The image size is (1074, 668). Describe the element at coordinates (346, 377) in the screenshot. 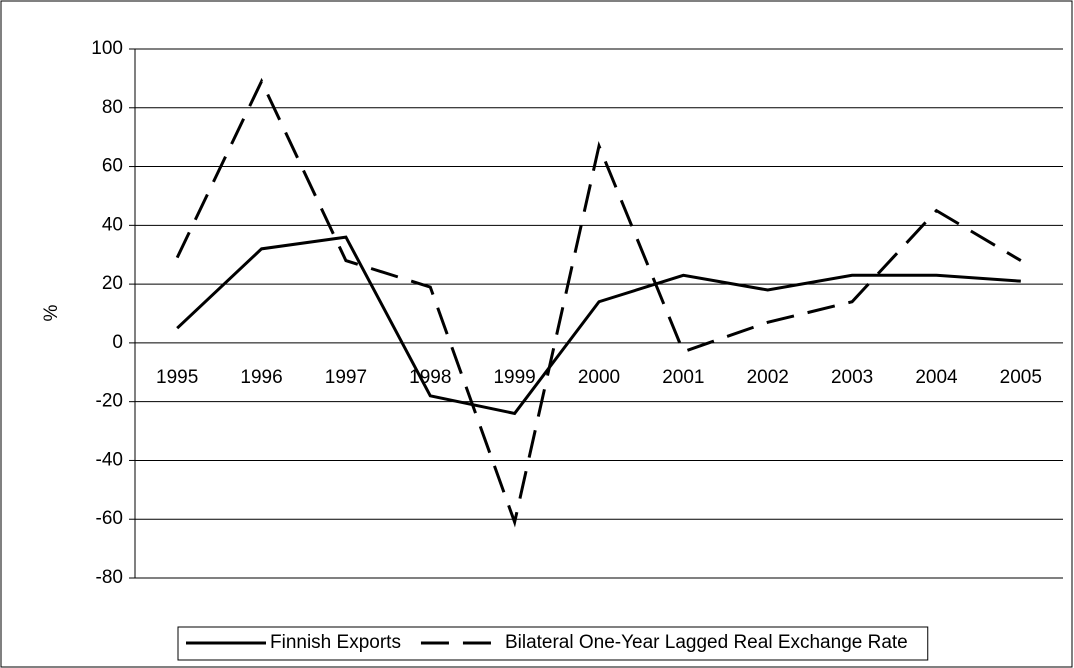

I see `x-tick-label: 1997` at that location.